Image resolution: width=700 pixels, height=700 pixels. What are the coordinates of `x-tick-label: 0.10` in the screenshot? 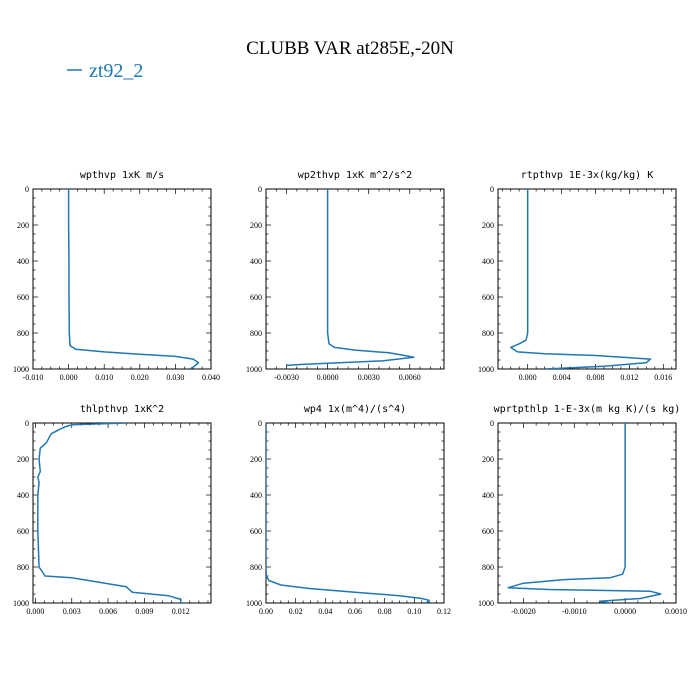 It's located at (414, 611).